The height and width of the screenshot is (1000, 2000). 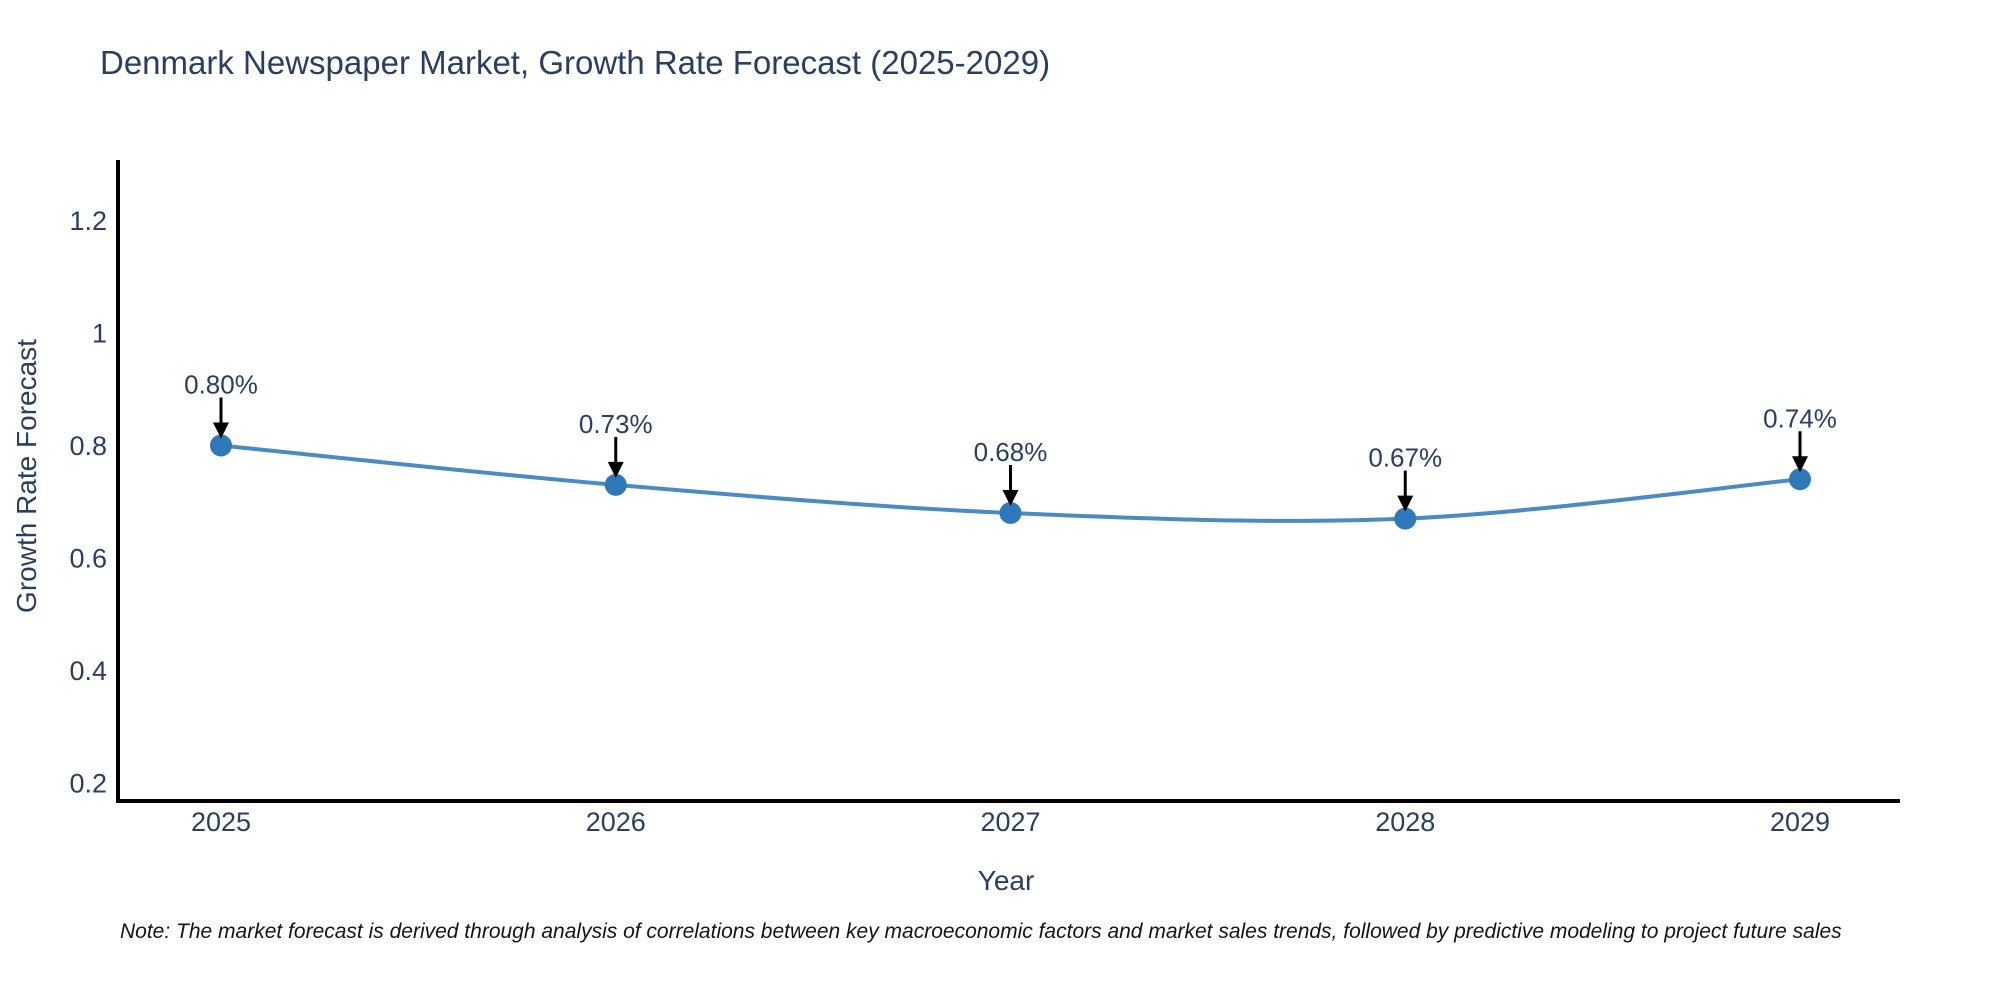 What do you see at coordinates (99, 334) in the screenshot?
I see `y-tick-label: 1` at bounding box center [99, 334].